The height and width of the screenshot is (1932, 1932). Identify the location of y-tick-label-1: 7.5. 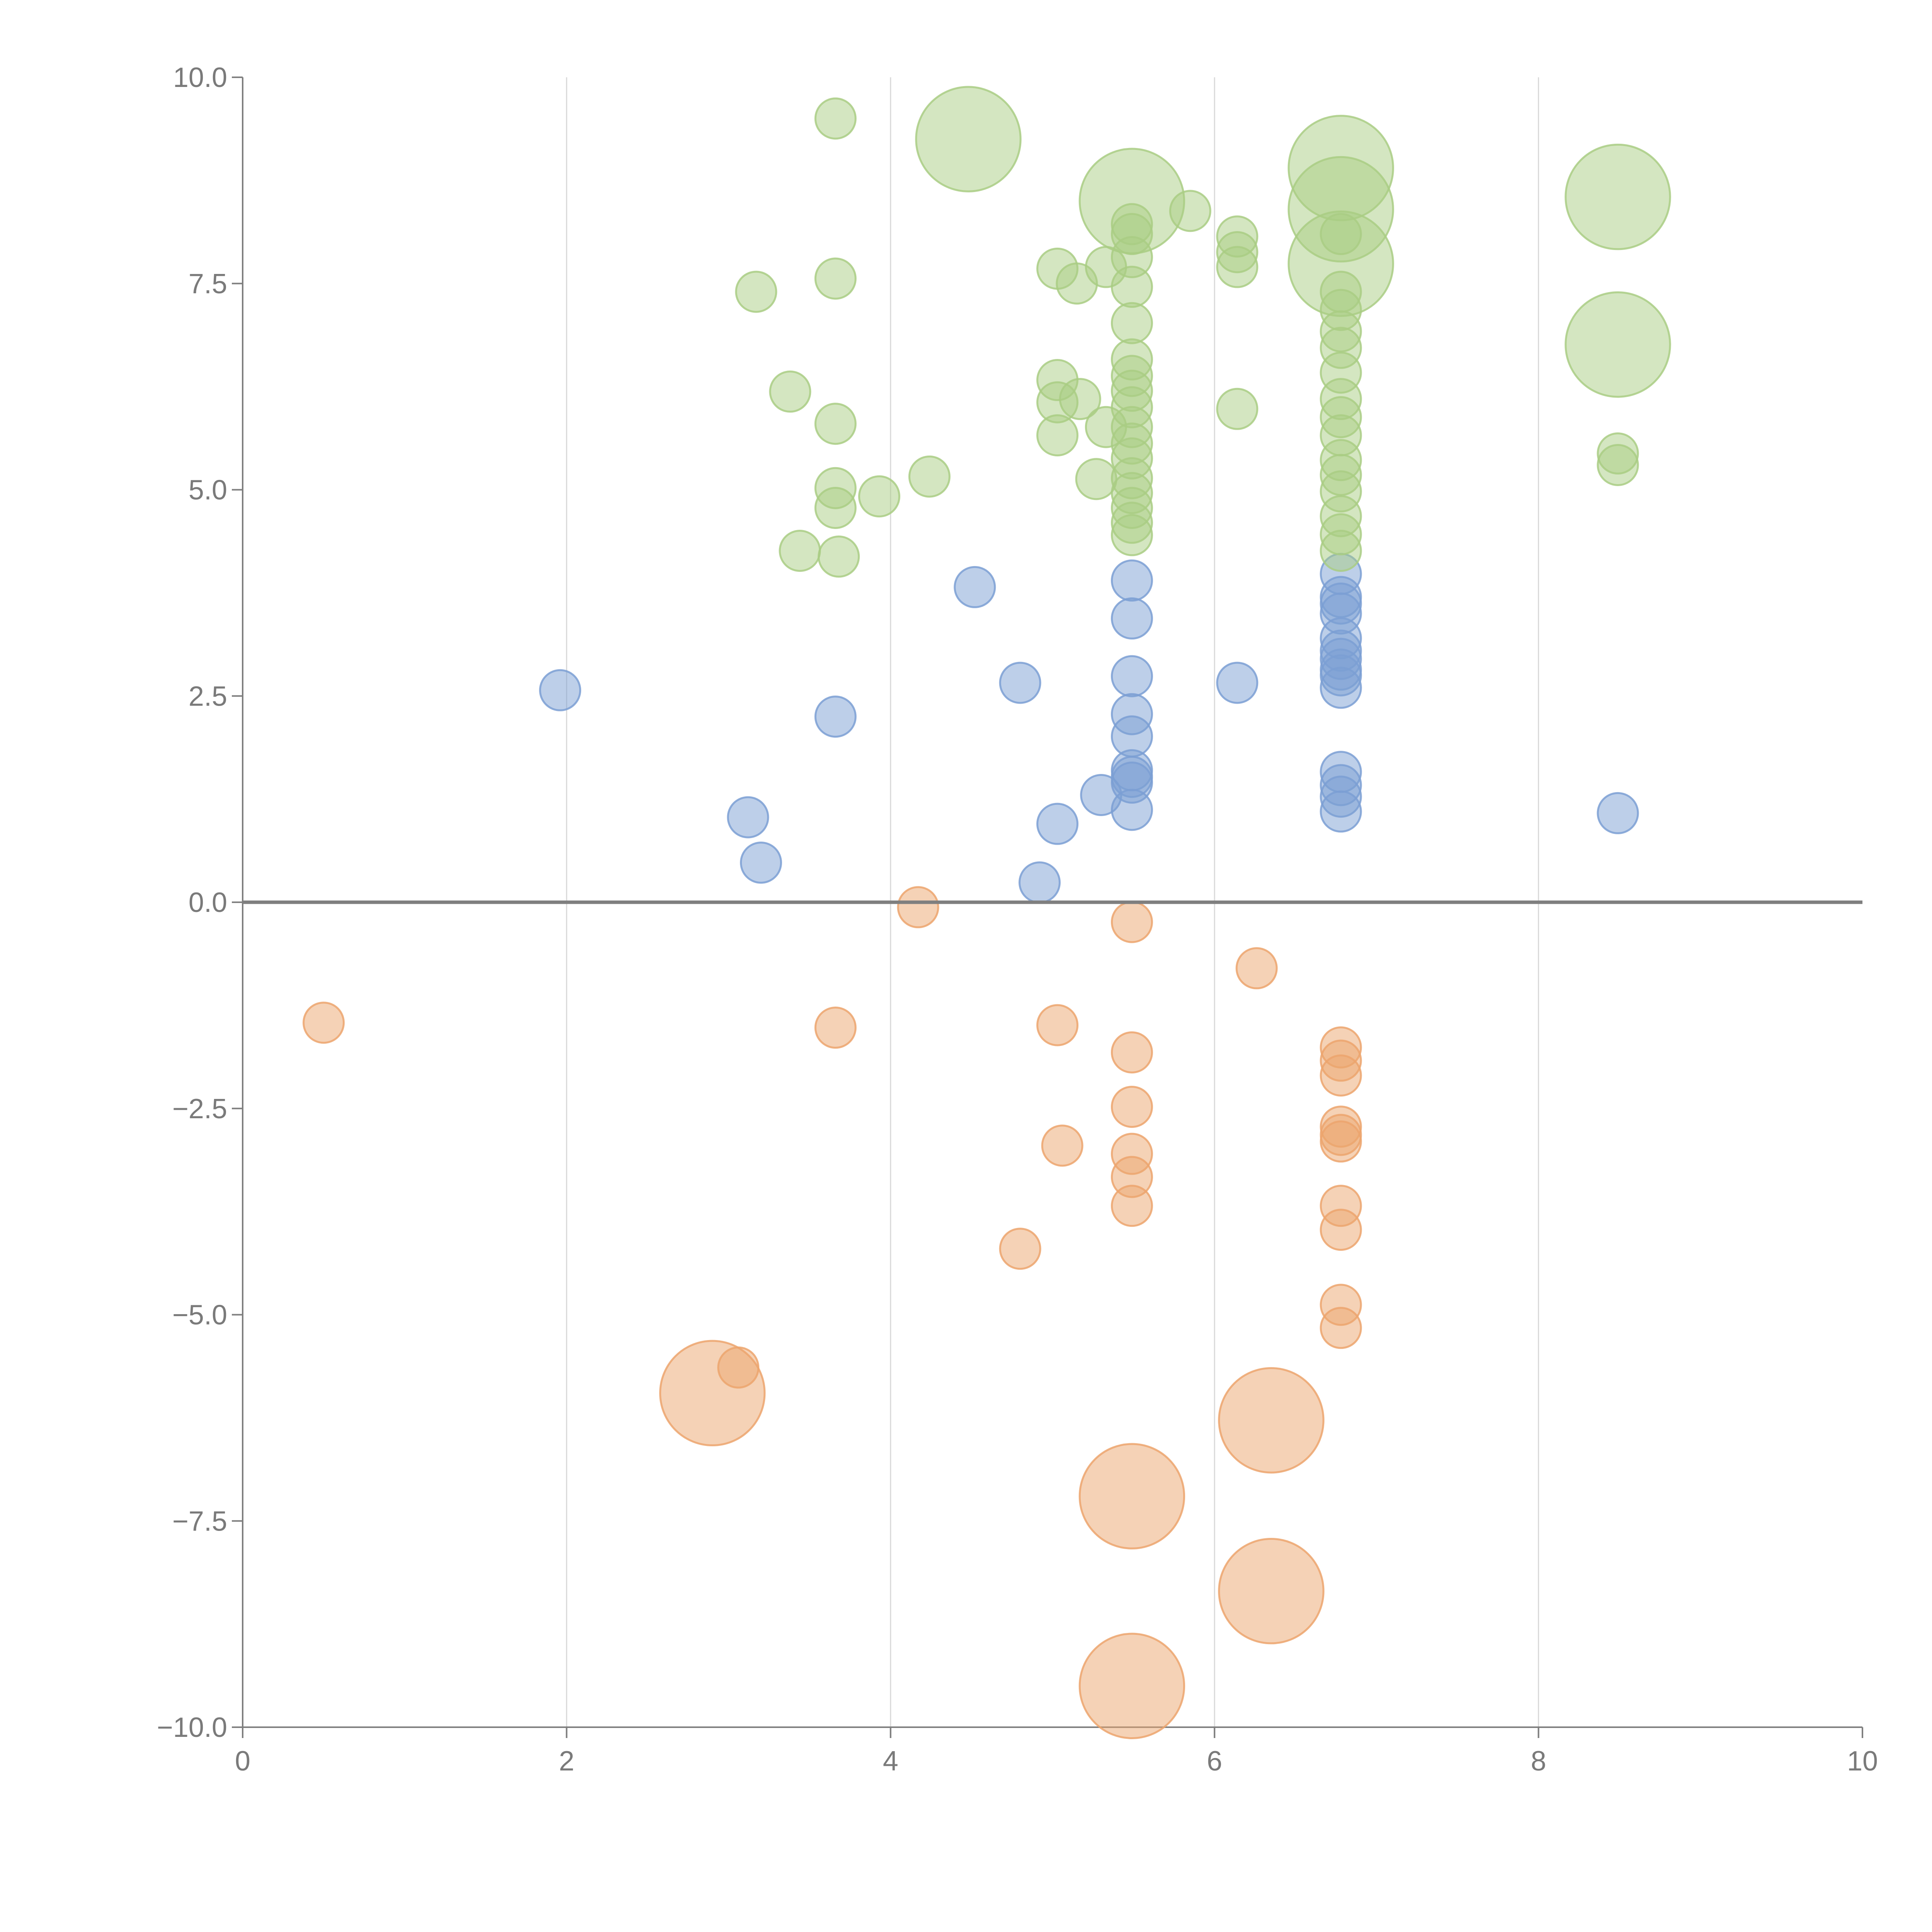
(208, 284).